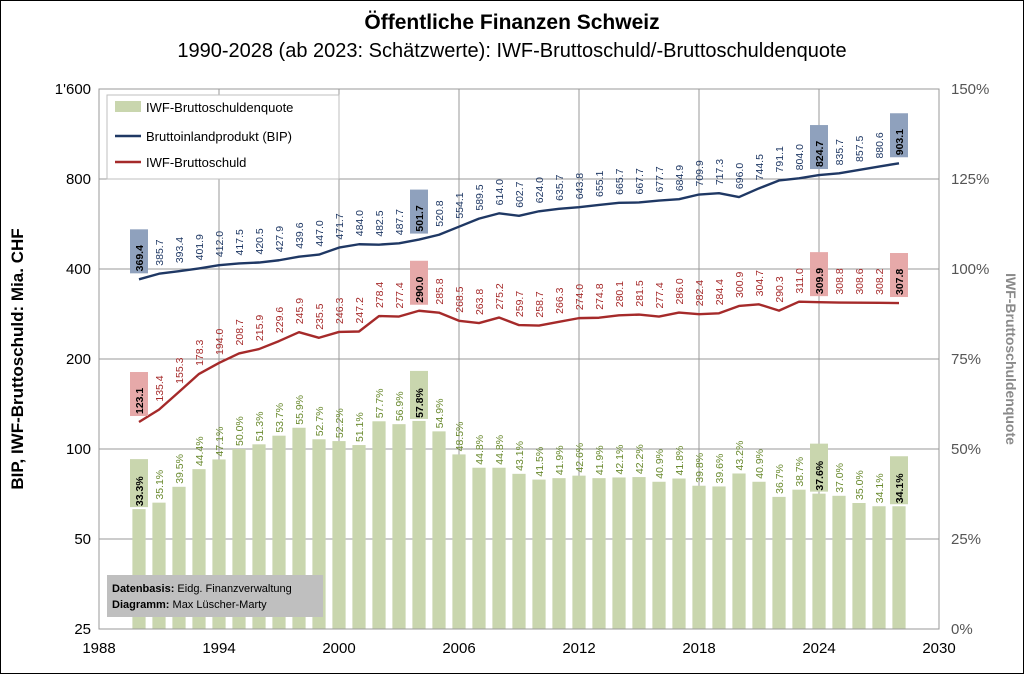  I want to click on line-label: 259.7, so click(520, 304).